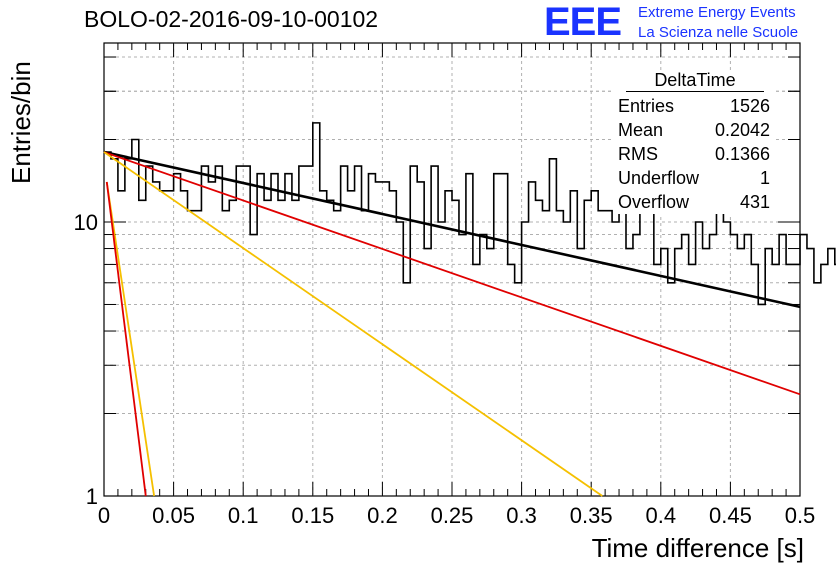 Image resolution: width=836 pixels, height=572 pixels. What do you see at coordinates (695, 154) in the screenshot?
I see `stats-row-rms: RMS 0.1366` at bounding box center [695, 154].